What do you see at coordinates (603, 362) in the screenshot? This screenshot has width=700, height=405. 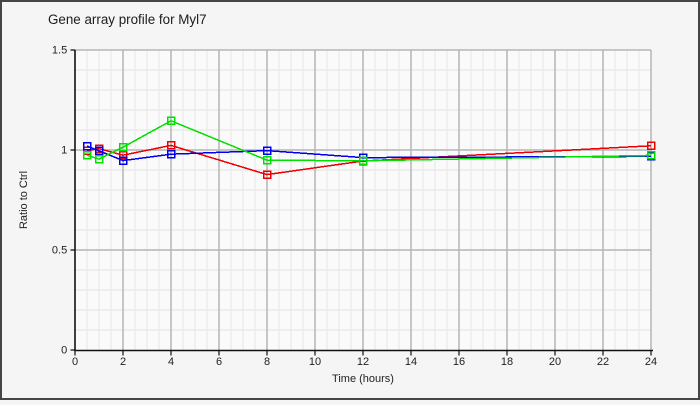 I see `svg-text: 22` at bounding box center [603, 362].